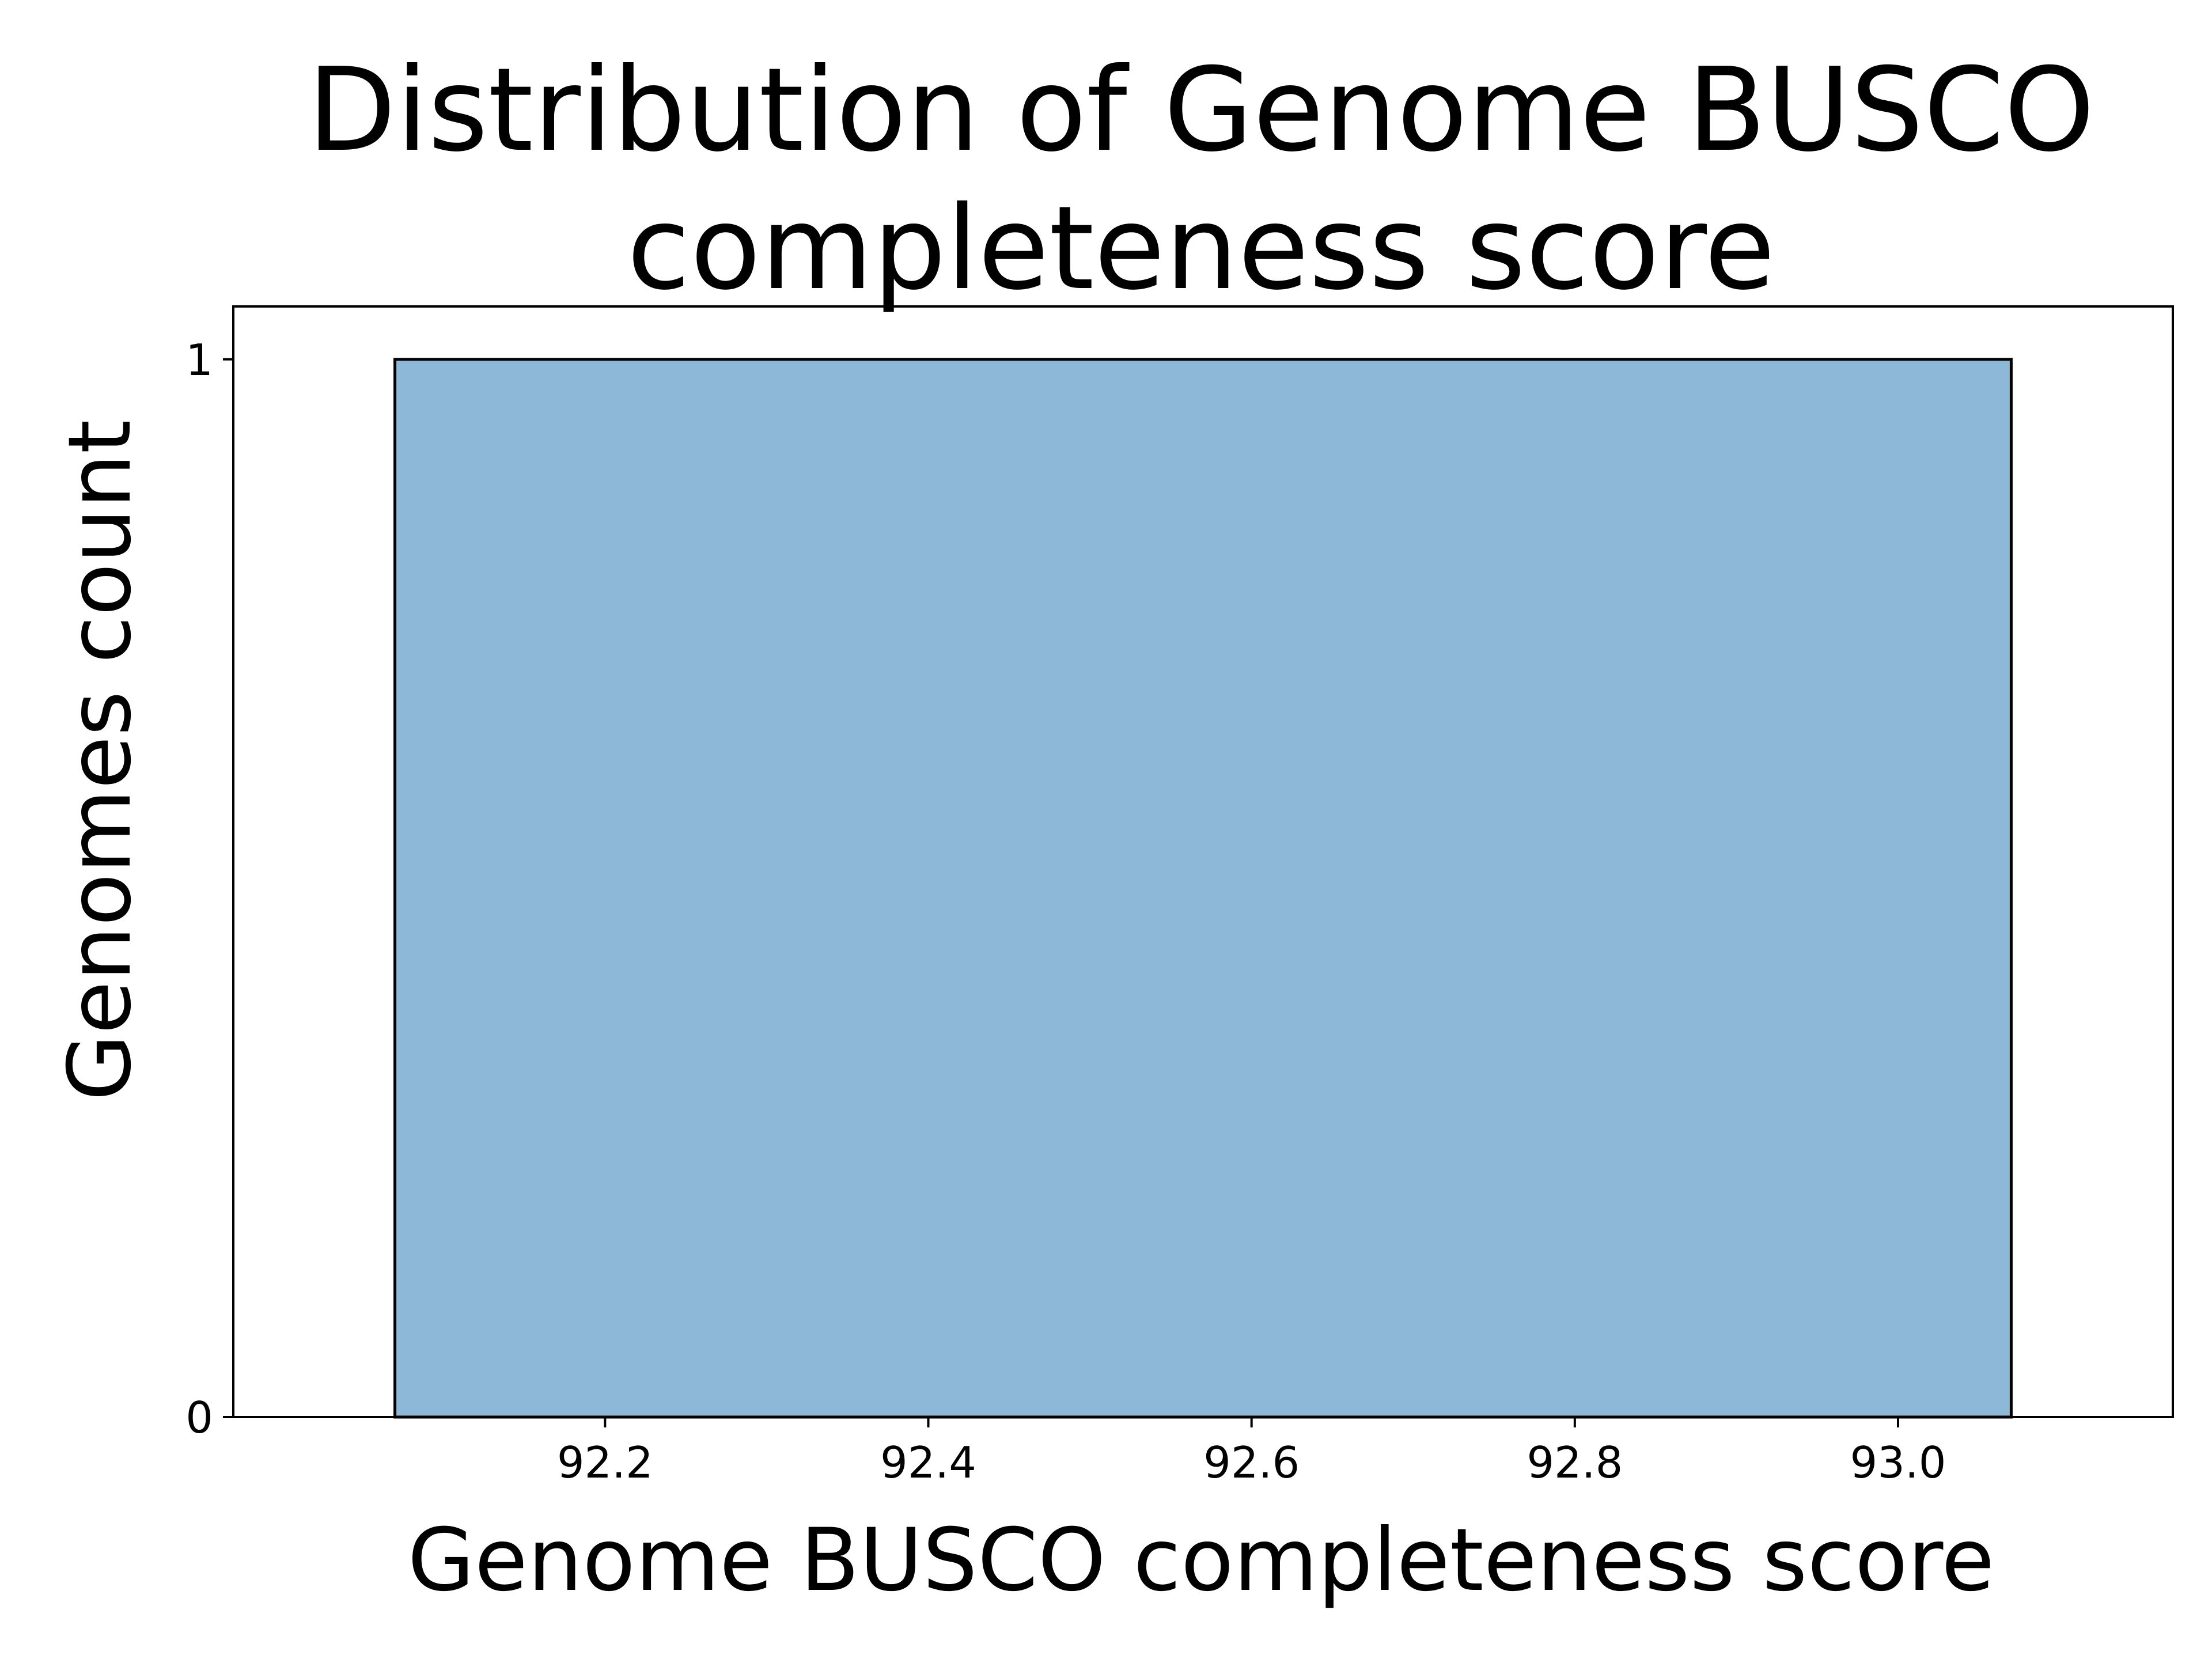 The height and width of the screenshot is (1659, 2212). What do you see at coordinates (209, 889) in the screenshot?
I see `y-axis-ticks: 01` at bounding box center [209, 889].